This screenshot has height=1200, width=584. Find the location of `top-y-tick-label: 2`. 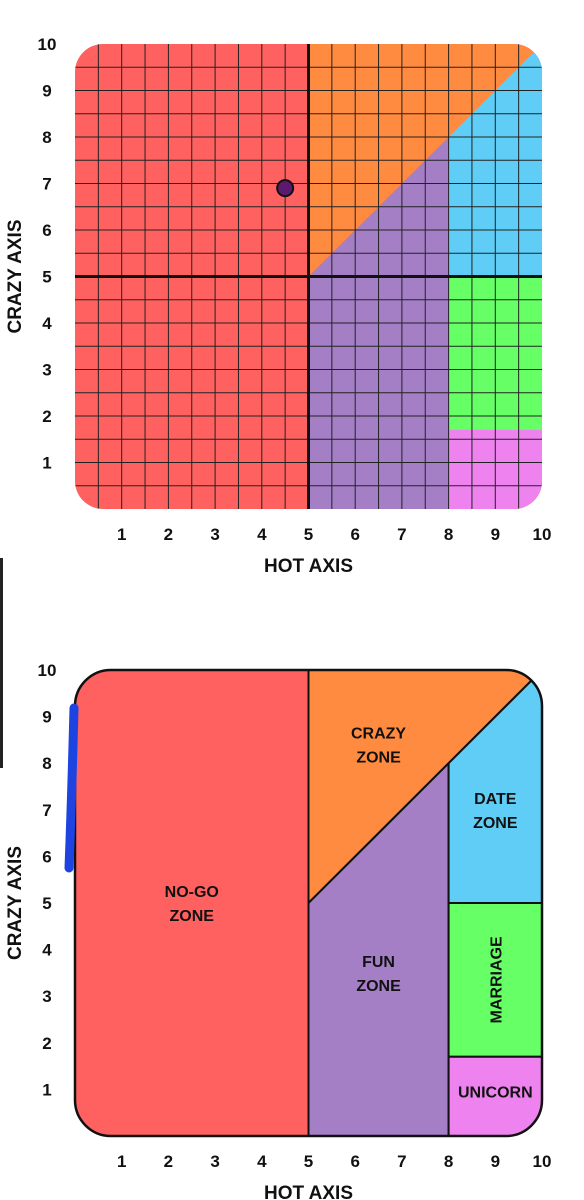

top-y-tick-label: 2 is located at coordinates (46, 416).